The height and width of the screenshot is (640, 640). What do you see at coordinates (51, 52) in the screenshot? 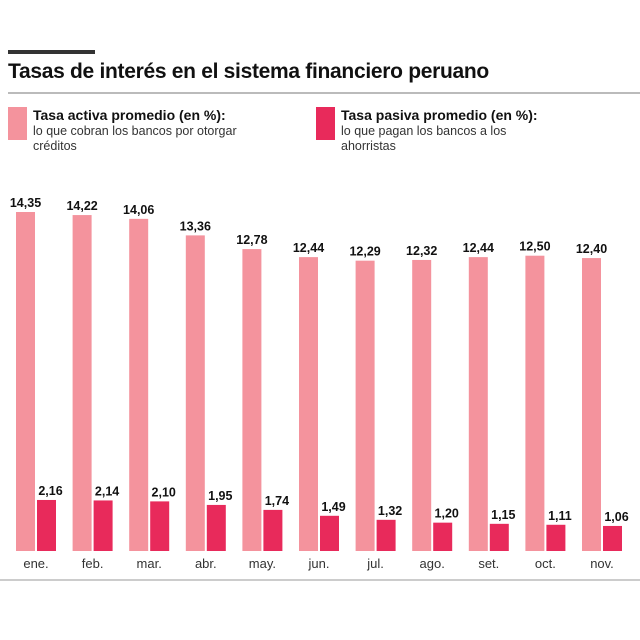
I see `title-accent-bar` at bounding box center [51, 52].